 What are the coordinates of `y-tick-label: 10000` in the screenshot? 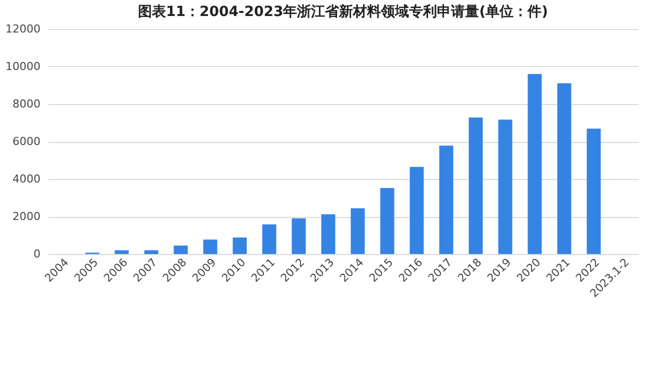 It's located at (23, 66).